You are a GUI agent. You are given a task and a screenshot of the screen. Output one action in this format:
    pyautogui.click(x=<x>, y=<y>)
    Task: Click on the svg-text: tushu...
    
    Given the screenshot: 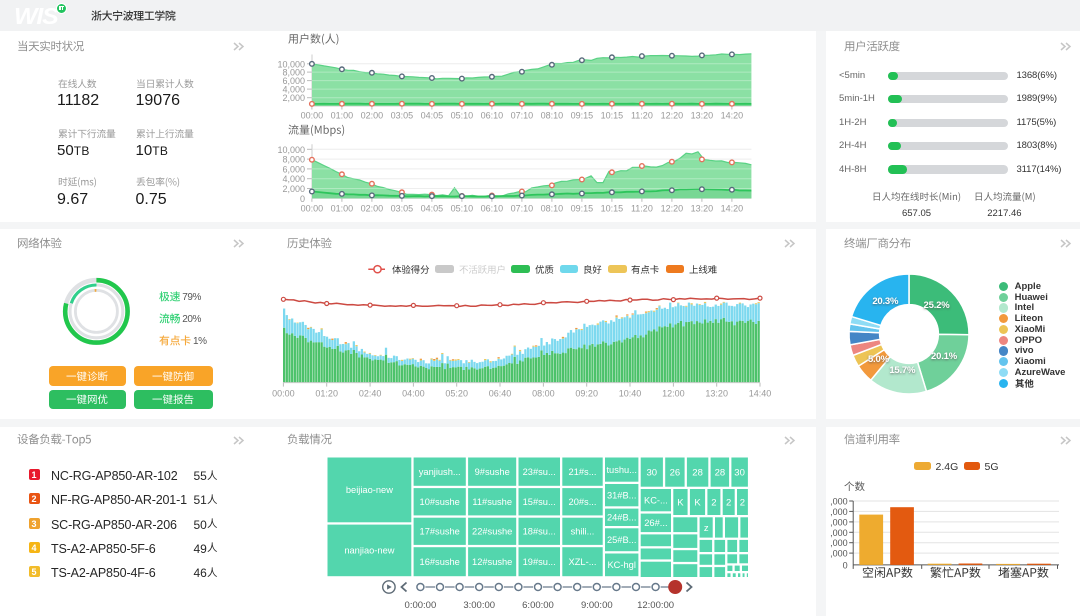 What is the action you would take?
    pyautogui.click(x=621, y=470)
    